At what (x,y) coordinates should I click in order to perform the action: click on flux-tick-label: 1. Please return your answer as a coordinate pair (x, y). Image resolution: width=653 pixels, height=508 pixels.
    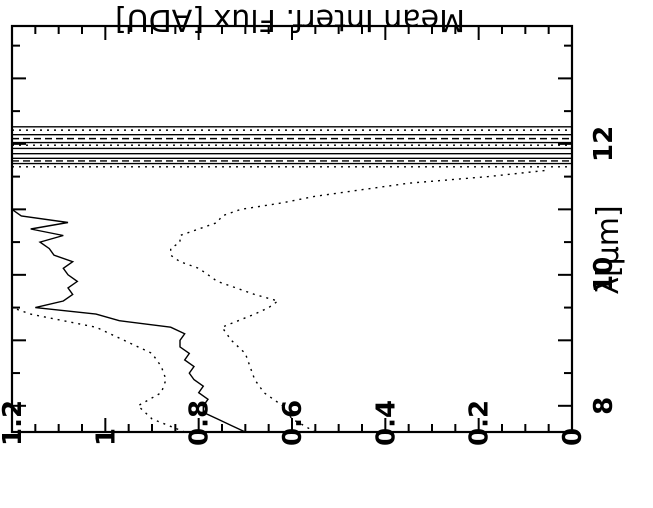
    Looking at the image, I should click on (106, 437).